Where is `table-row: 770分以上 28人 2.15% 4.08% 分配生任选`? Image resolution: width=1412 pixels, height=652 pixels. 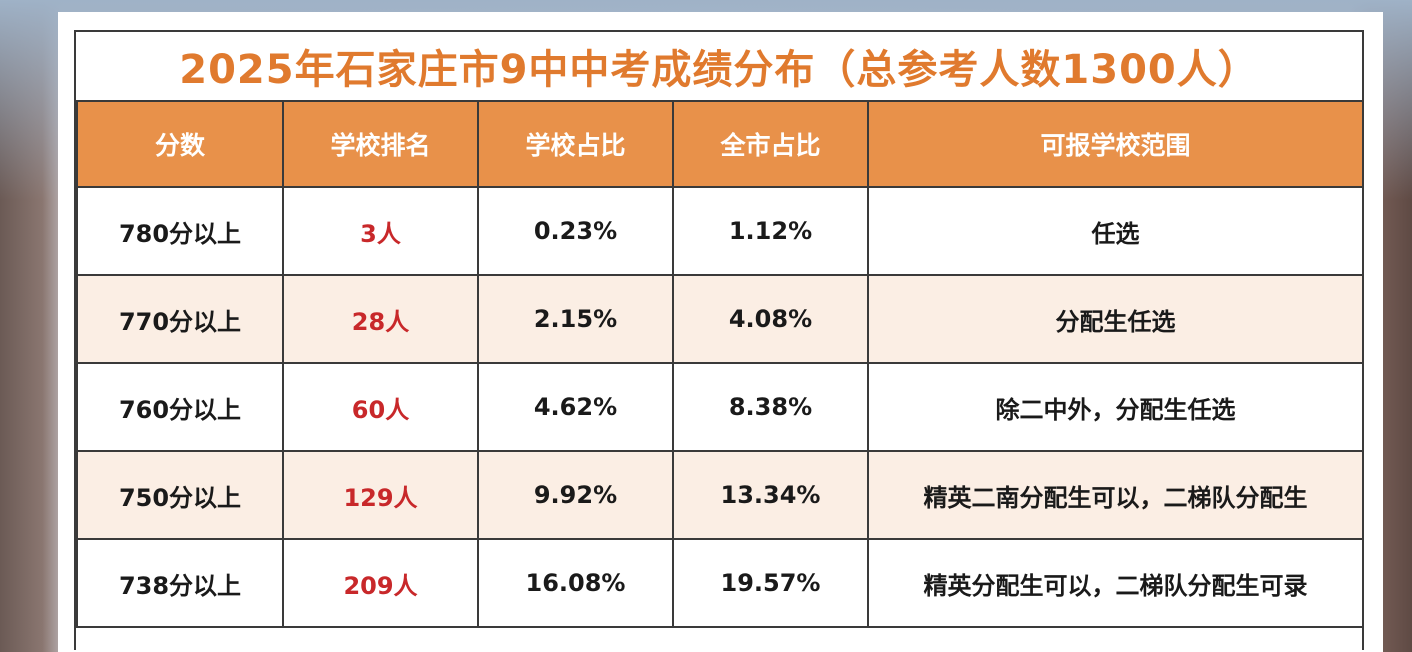
table-row: 770分以上 28人 2.15% 4.08% 分配生任选 is located at coordinates (720, 319).